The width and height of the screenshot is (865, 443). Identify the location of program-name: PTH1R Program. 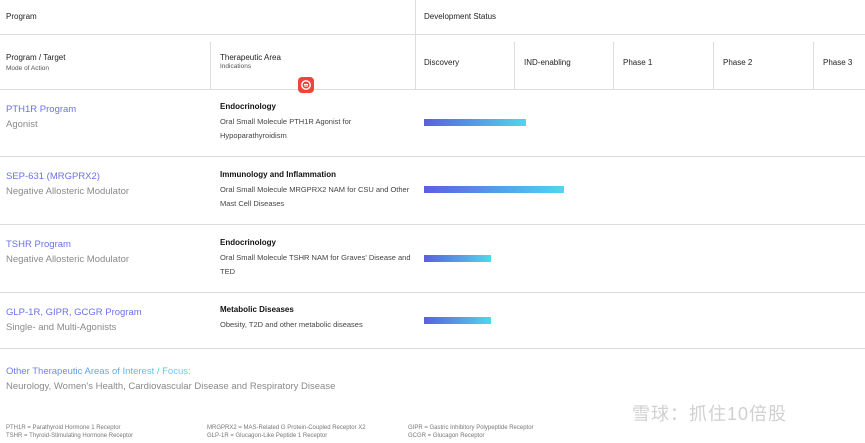
(41, 109).